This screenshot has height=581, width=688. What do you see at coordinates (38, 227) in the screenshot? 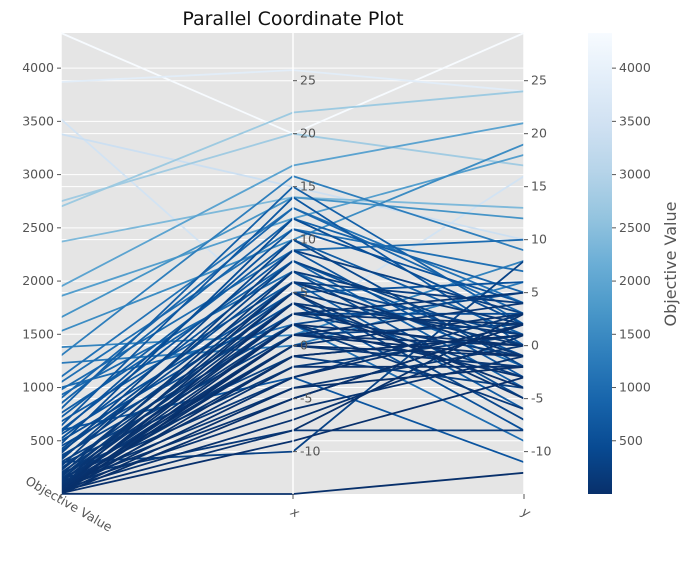
I see `axis-tick-label: 2500` at bounding box center [38, 227].